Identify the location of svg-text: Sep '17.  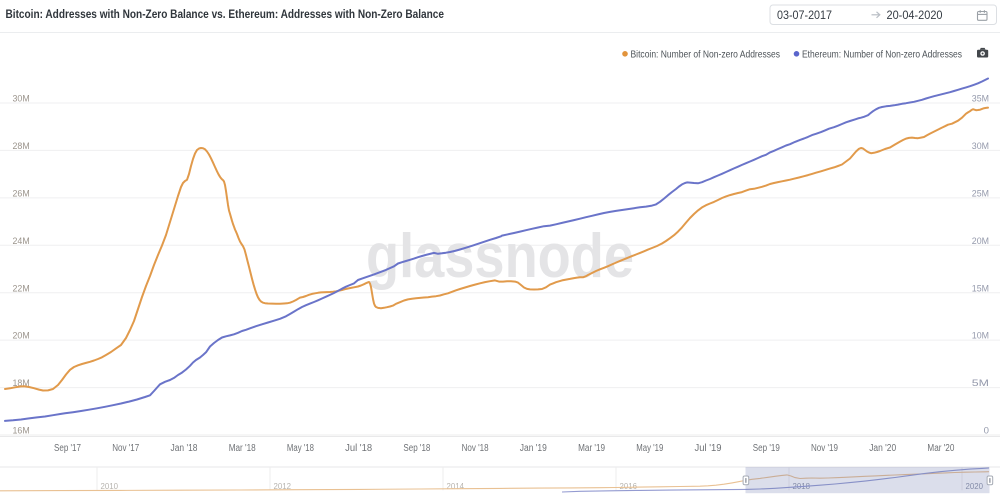
(67, 448).